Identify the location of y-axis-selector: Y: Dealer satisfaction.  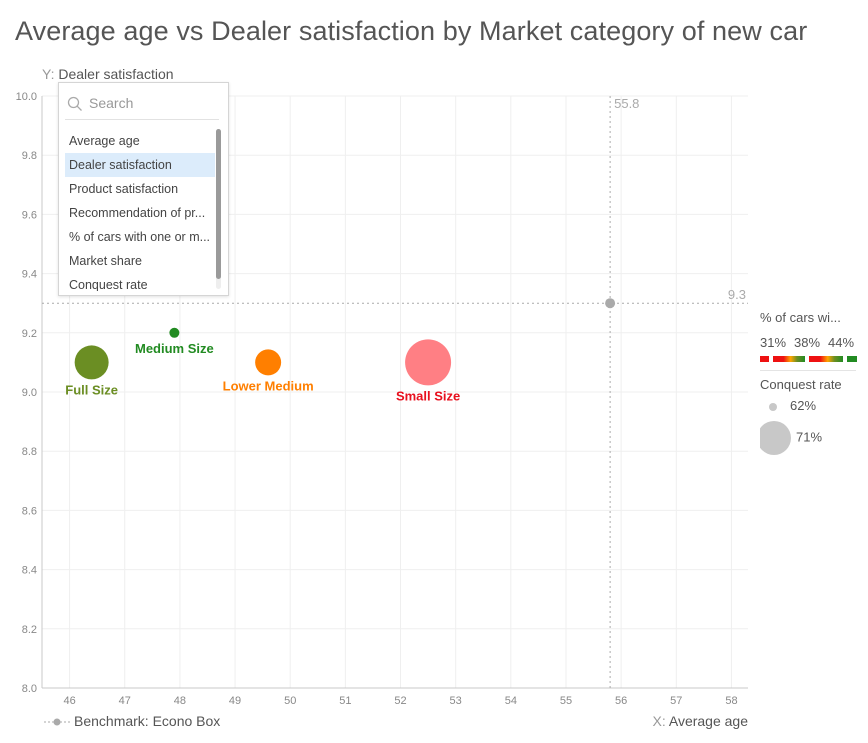
(108, 74).